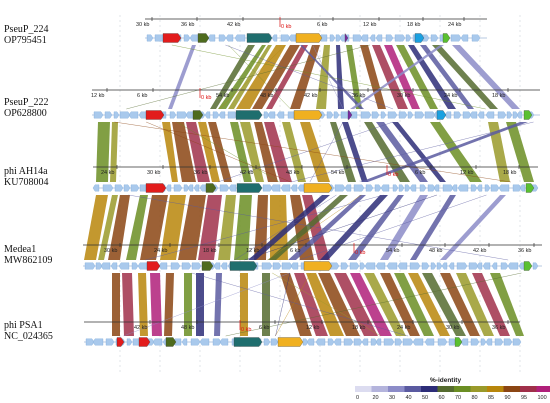 Image resolution: width=550 pixels, height=403 pixels. Describe the element at coordinates (409, 398) in the screenshot. I see `legend-label: 40` at that location.